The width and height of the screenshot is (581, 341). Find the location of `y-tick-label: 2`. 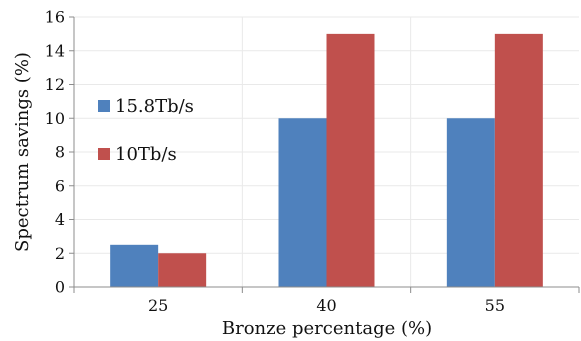

y-tick-label: 2 is located at coordinates (60, 253).